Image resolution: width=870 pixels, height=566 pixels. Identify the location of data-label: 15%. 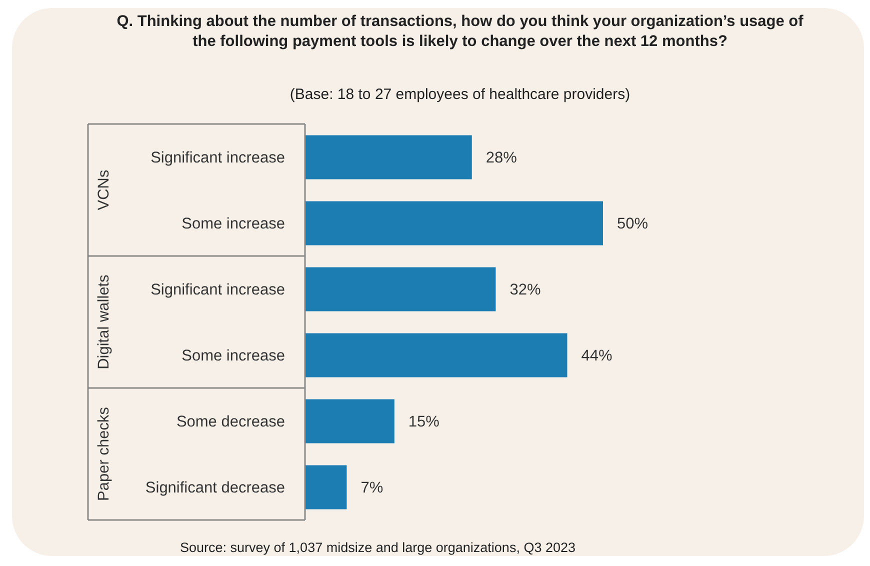
(424, 422).